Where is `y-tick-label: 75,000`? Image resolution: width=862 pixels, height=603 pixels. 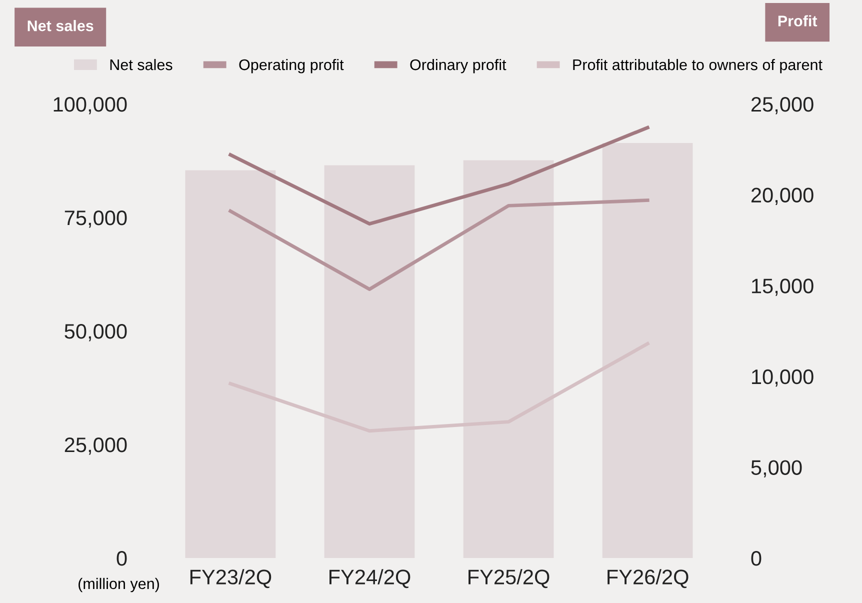 y-tick-label: 75,000 is located at coordinates (95, 219).